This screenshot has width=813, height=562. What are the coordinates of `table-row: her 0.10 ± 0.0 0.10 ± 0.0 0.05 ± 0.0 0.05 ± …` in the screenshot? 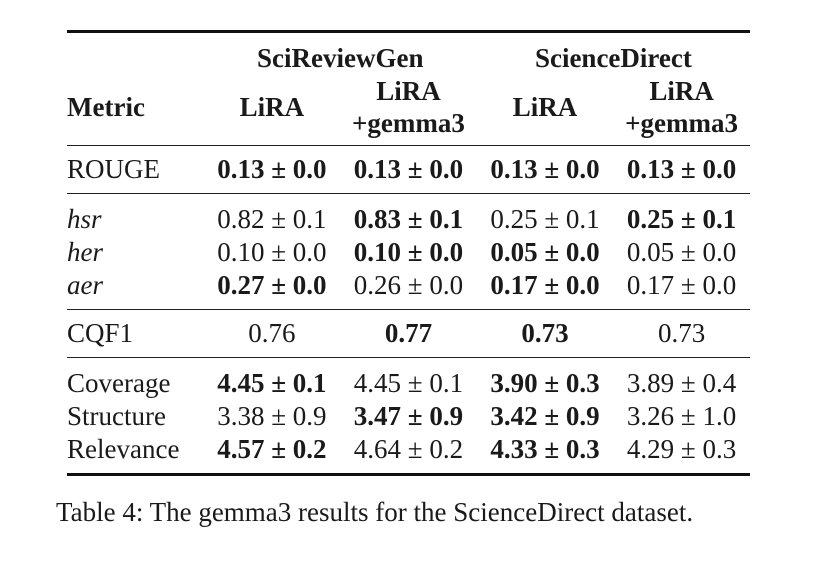 It's located at (408, 251).